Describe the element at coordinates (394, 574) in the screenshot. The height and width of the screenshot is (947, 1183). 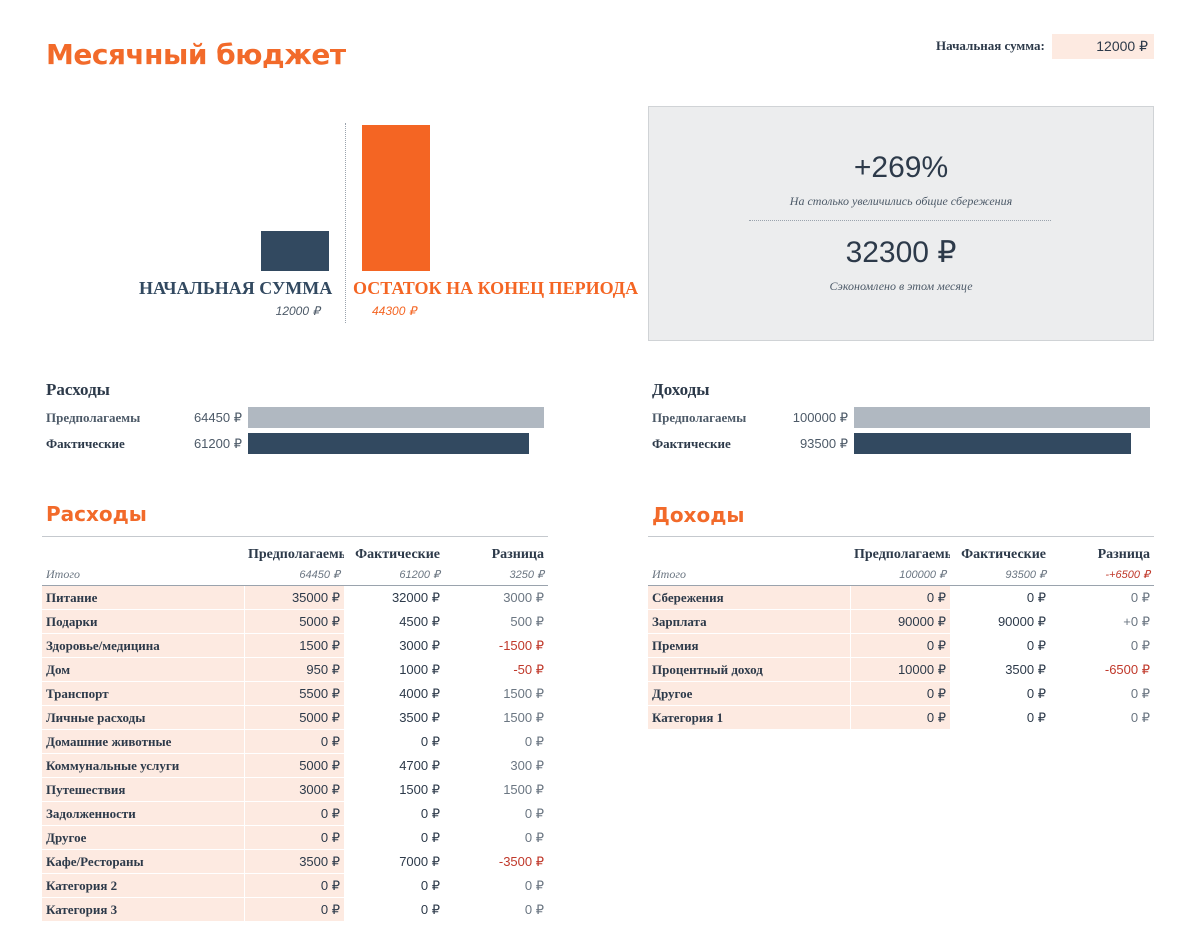
I see `expenses-total-actual: 61200 ₽` at that location.